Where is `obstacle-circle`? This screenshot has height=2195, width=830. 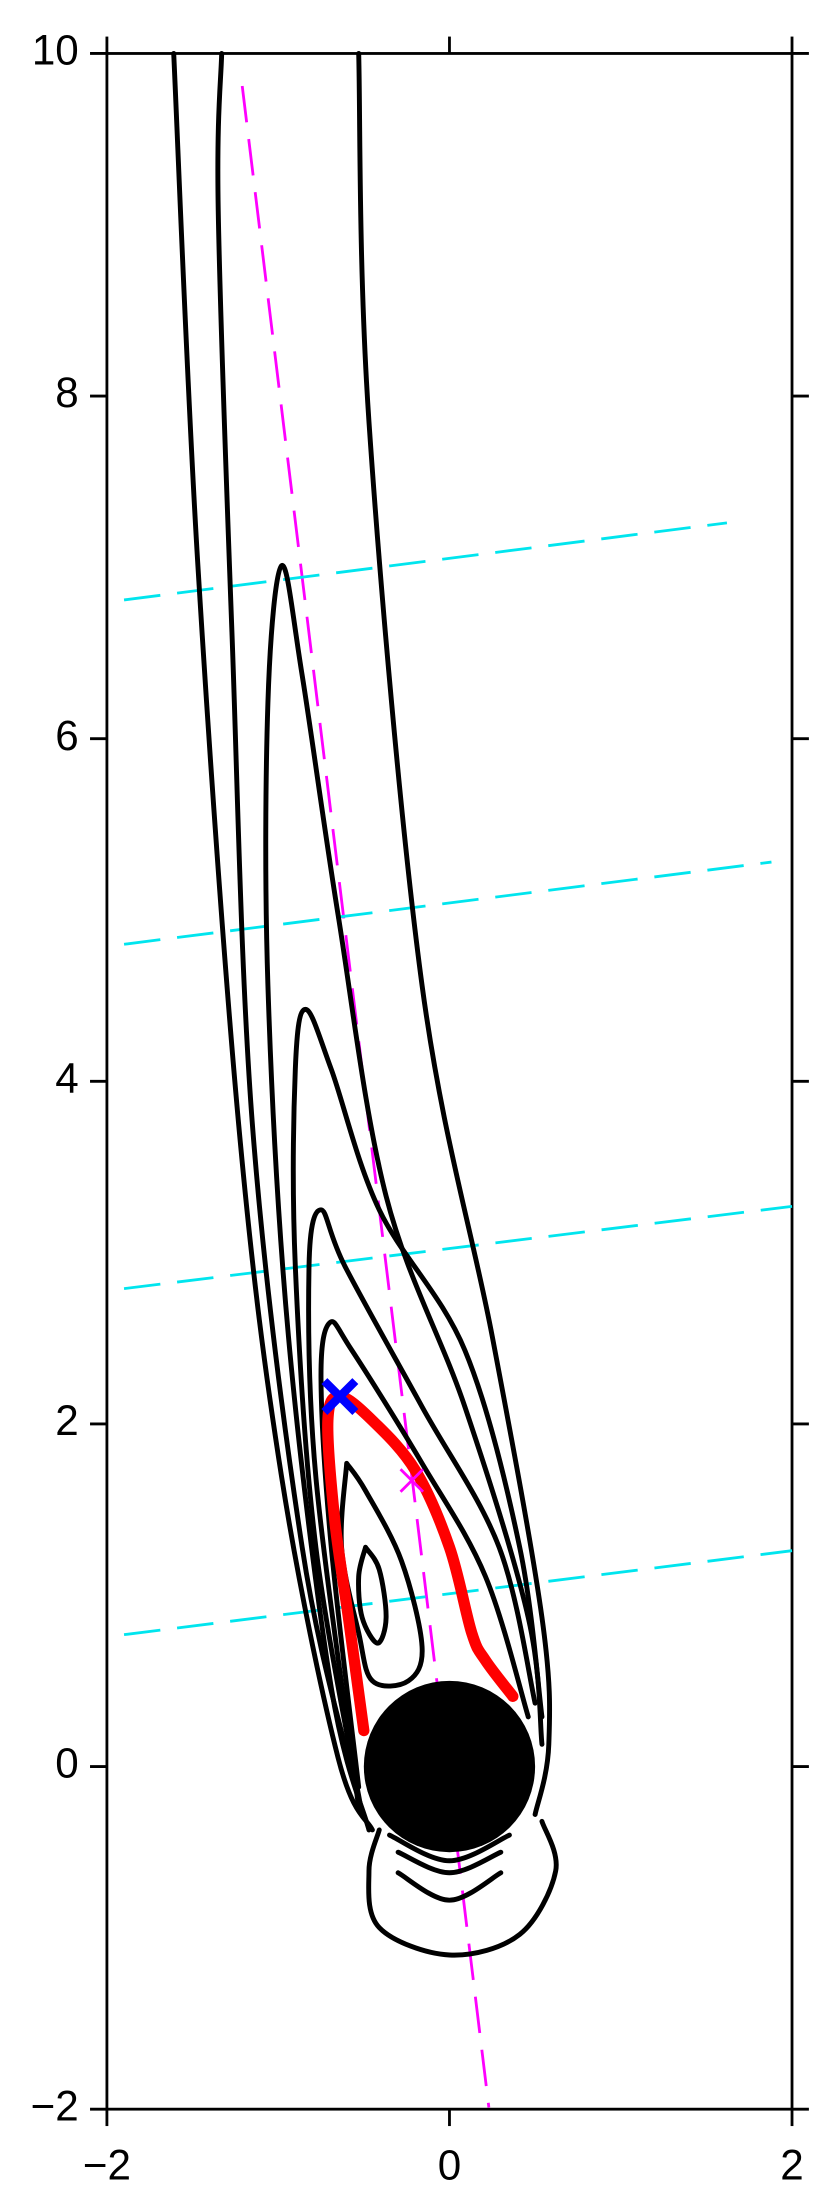 obstacle-circle is located at coordinates (449, 1766).